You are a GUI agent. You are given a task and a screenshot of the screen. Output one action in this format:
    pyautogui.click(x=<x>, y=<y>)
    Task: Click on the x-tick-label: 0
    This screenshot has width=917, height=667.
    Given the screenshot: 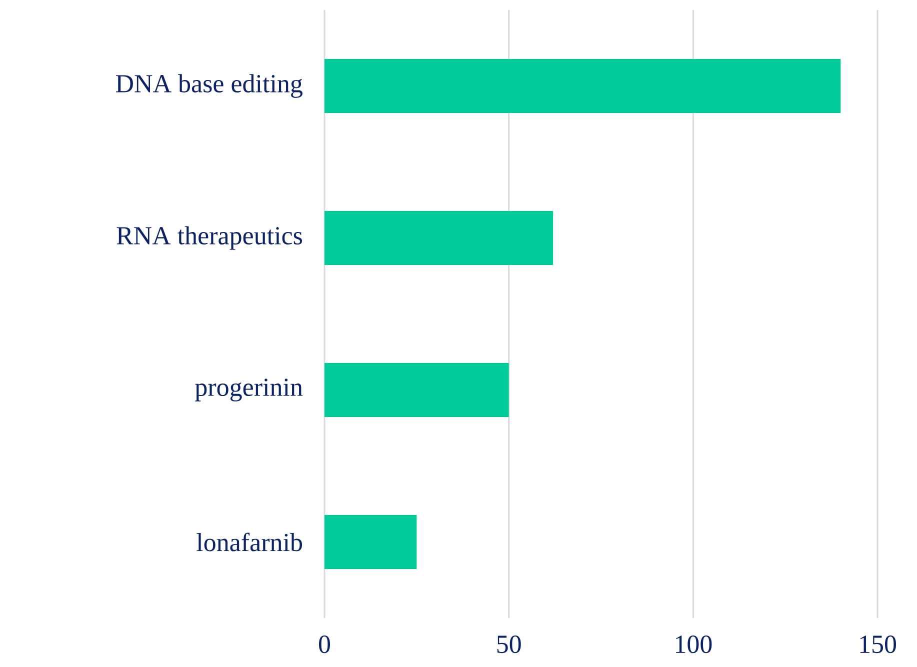 What is the action you would take?
    pyautogui.click(x=324, y=645)
    